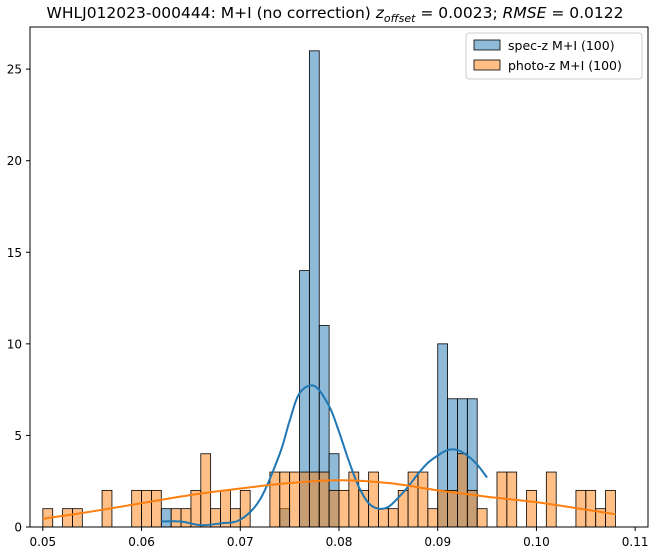  What do you see at coordinates (18, 436) in the screenshot?
I see `y-tick-label-1: 5` at bounding box center [18, 436].